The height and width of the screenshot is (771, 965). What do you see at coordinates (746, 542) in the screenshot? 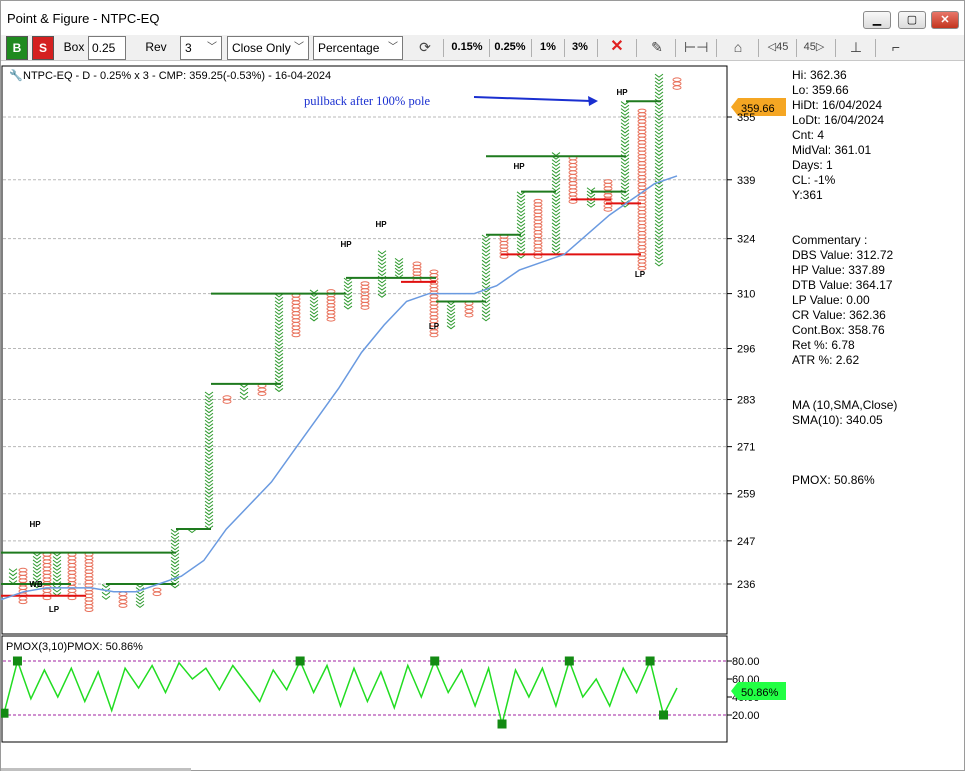
I see `axis-tick-label: 247` at bounding box center [746, 542].